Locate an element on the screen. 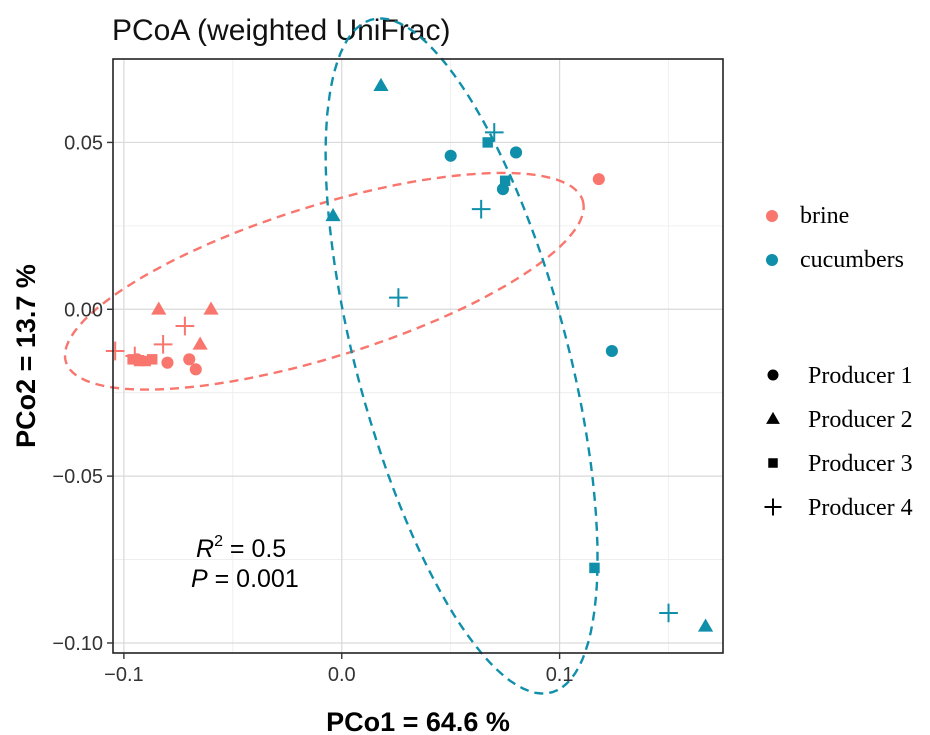 The width and height of the screenshot is (930, 735). x-tick-label: −0.1 is located at coordinates (123, 675).